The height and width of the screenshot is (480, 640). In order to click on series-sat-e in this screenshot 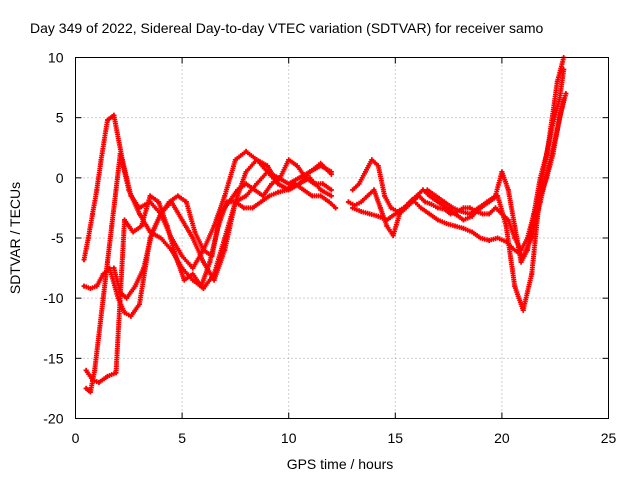, I will do `click(222, 229)`.